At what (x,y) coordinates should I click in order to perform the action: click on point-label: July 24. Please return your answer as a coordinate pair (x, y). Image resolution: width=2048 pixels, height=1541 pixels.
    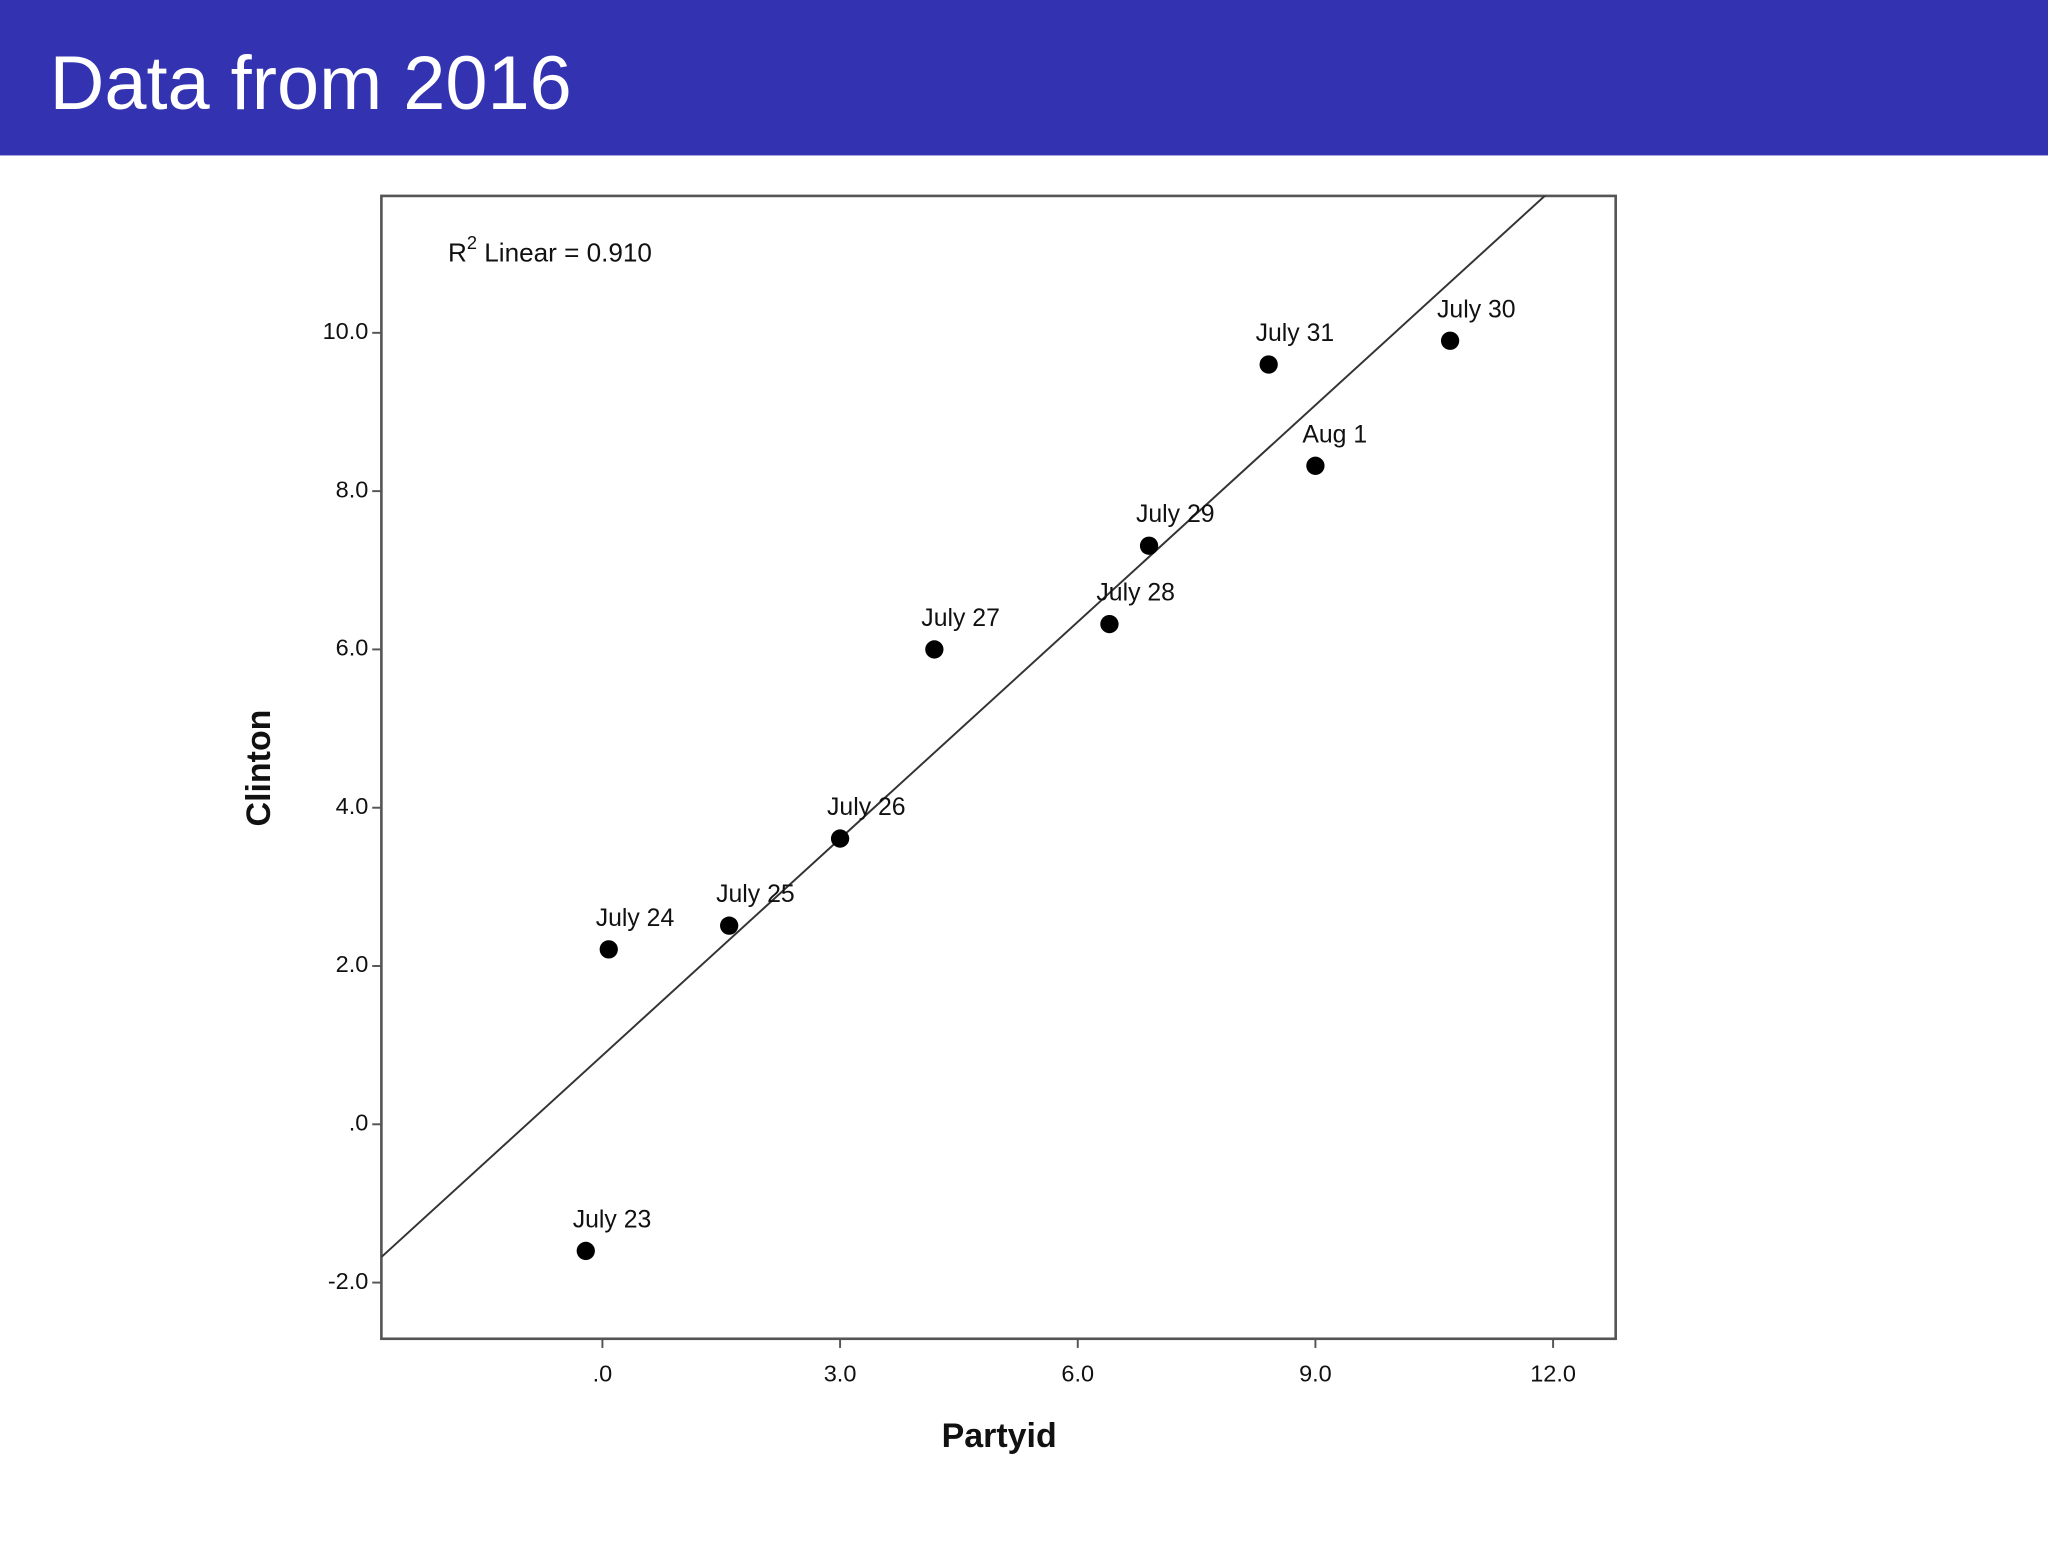
    Looking at the image, I should click on (635, 918).